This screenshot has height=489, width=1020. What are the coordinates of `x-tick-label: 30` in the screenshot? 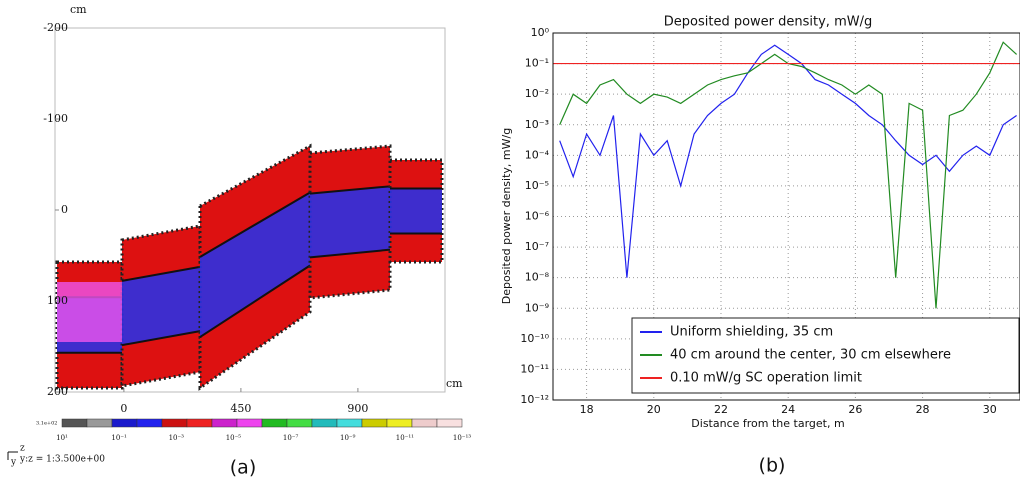 It's located at (990, 409).